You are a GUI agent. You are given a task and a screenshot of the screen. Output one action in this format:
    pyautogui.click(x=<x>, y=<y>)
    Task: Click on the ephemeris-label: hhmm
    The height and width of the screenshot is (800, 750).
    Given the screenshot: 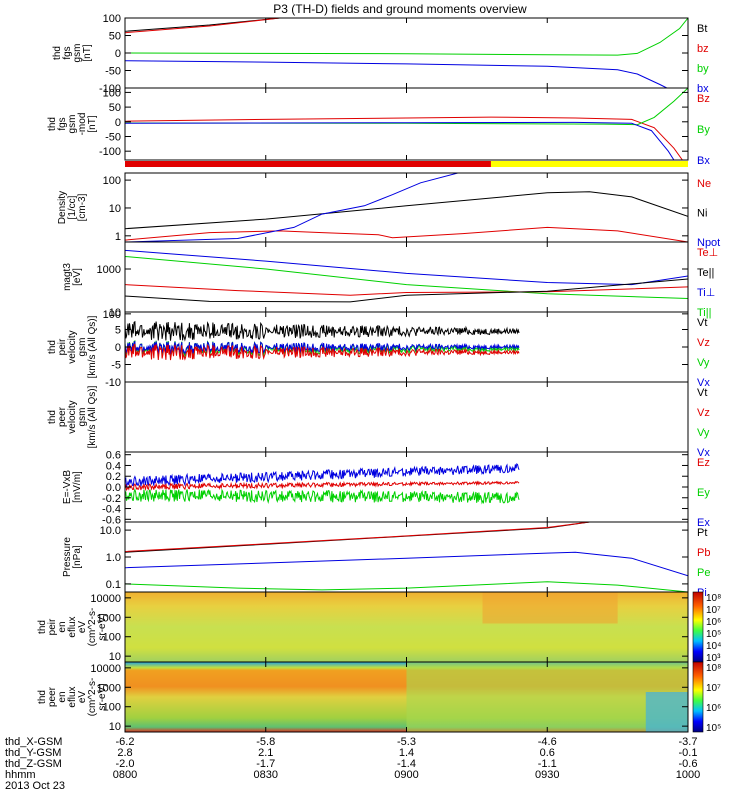 What is the action you would take?
    pyautogui.click(x=20, y=775)
    